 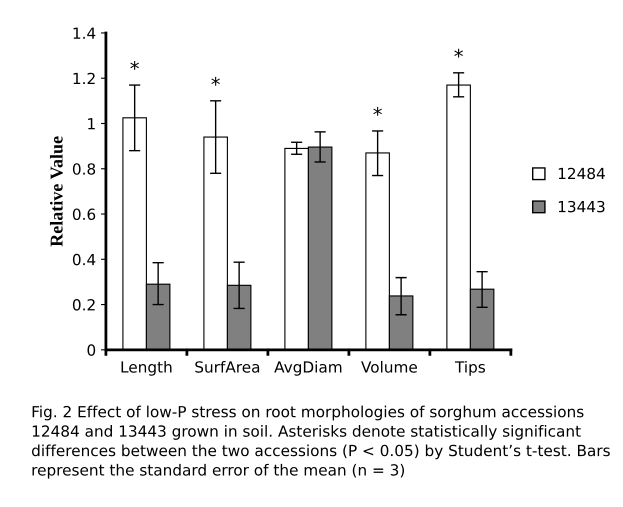 I want to click on y-tick-label: 1.4, so click(x=85, y=33).